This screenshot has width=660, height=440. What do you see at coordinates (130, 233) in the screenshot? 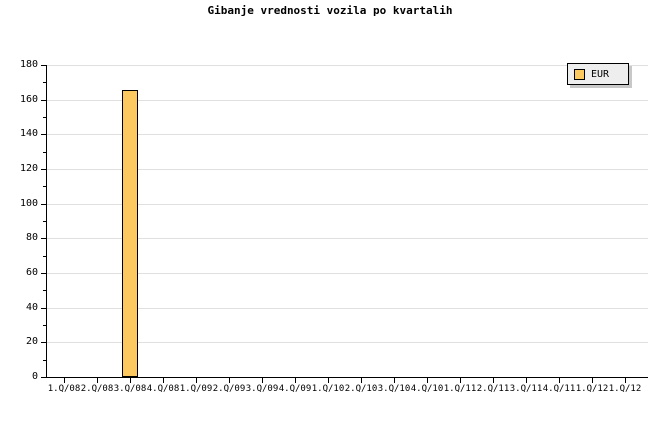
I see `bar` at bounding box center [130, 233].